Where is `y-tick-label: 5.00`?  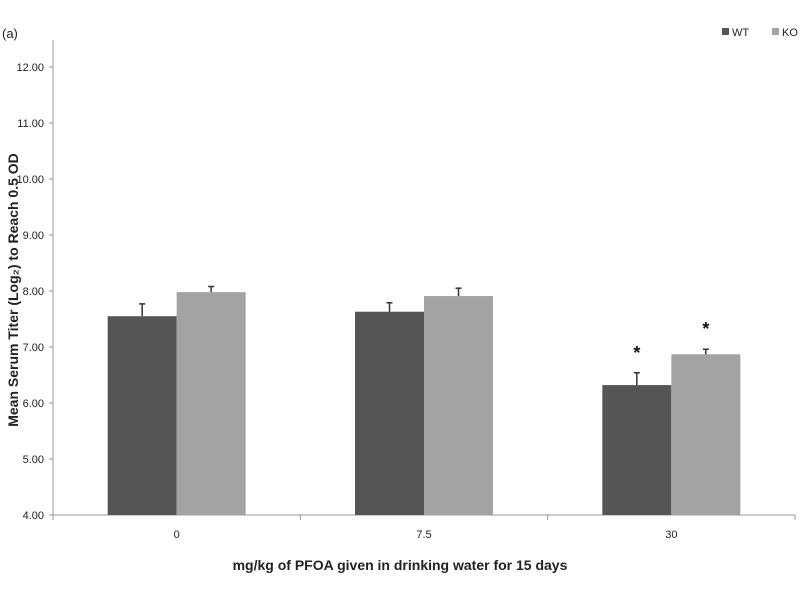
y-tick-label: 5.00 is located at coordinates (33, 460).